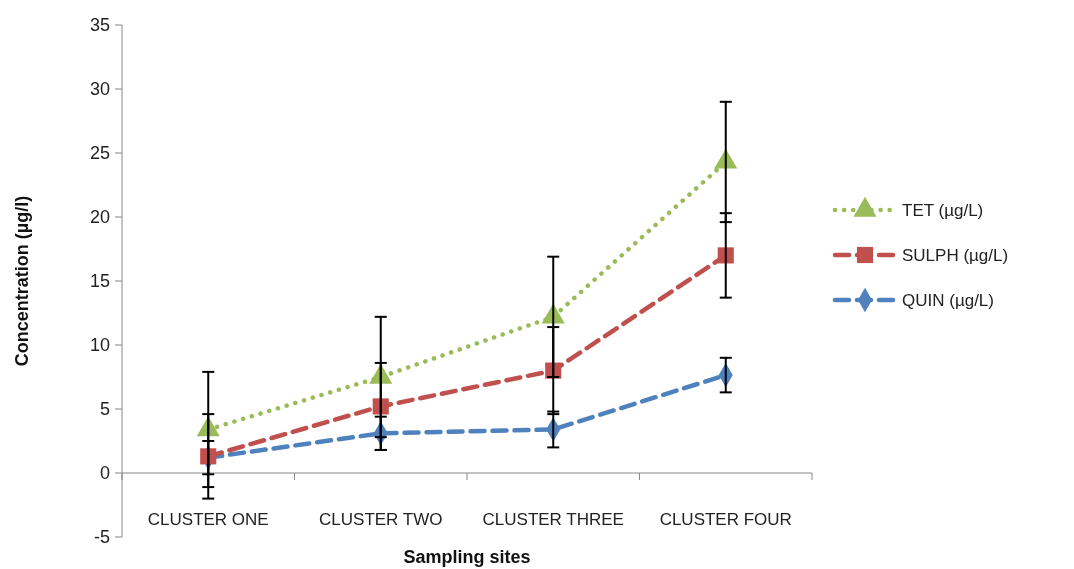 The height and width of the screenshot is (569, 1074). What do you see at coordinates (99, 89) in the screenshot?
I see `y-tick-label: 30` at bounding box center [99, 89].